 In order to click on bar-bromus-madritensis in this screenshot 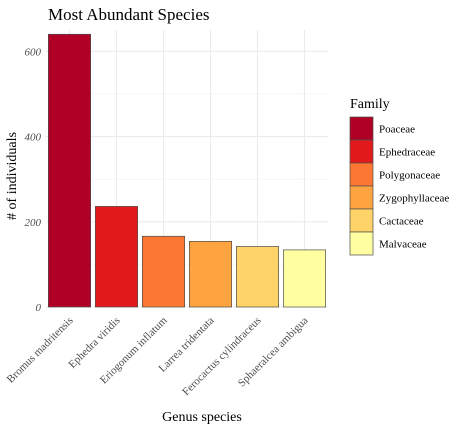, I will do `click(69, 170)`.